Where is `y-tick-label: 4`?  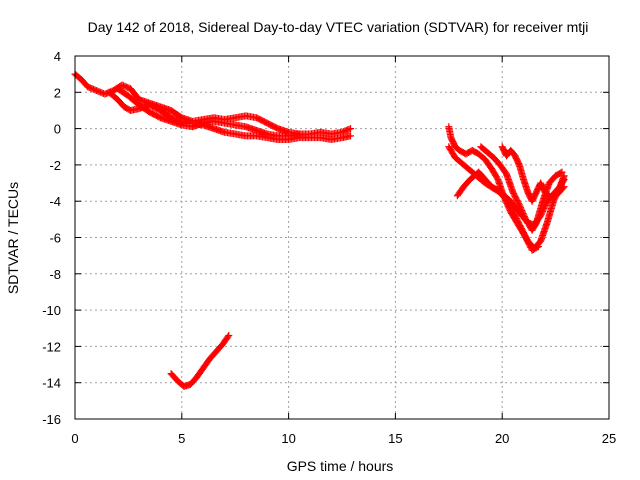 y-tick-label: 4 is located at coordinates (57, 56).